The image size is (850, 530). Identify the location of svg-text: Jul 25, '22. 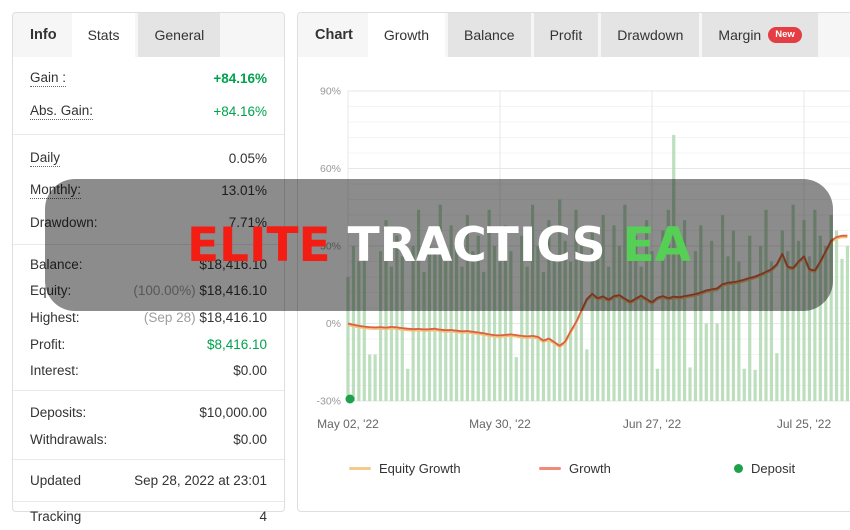
(804, 424).